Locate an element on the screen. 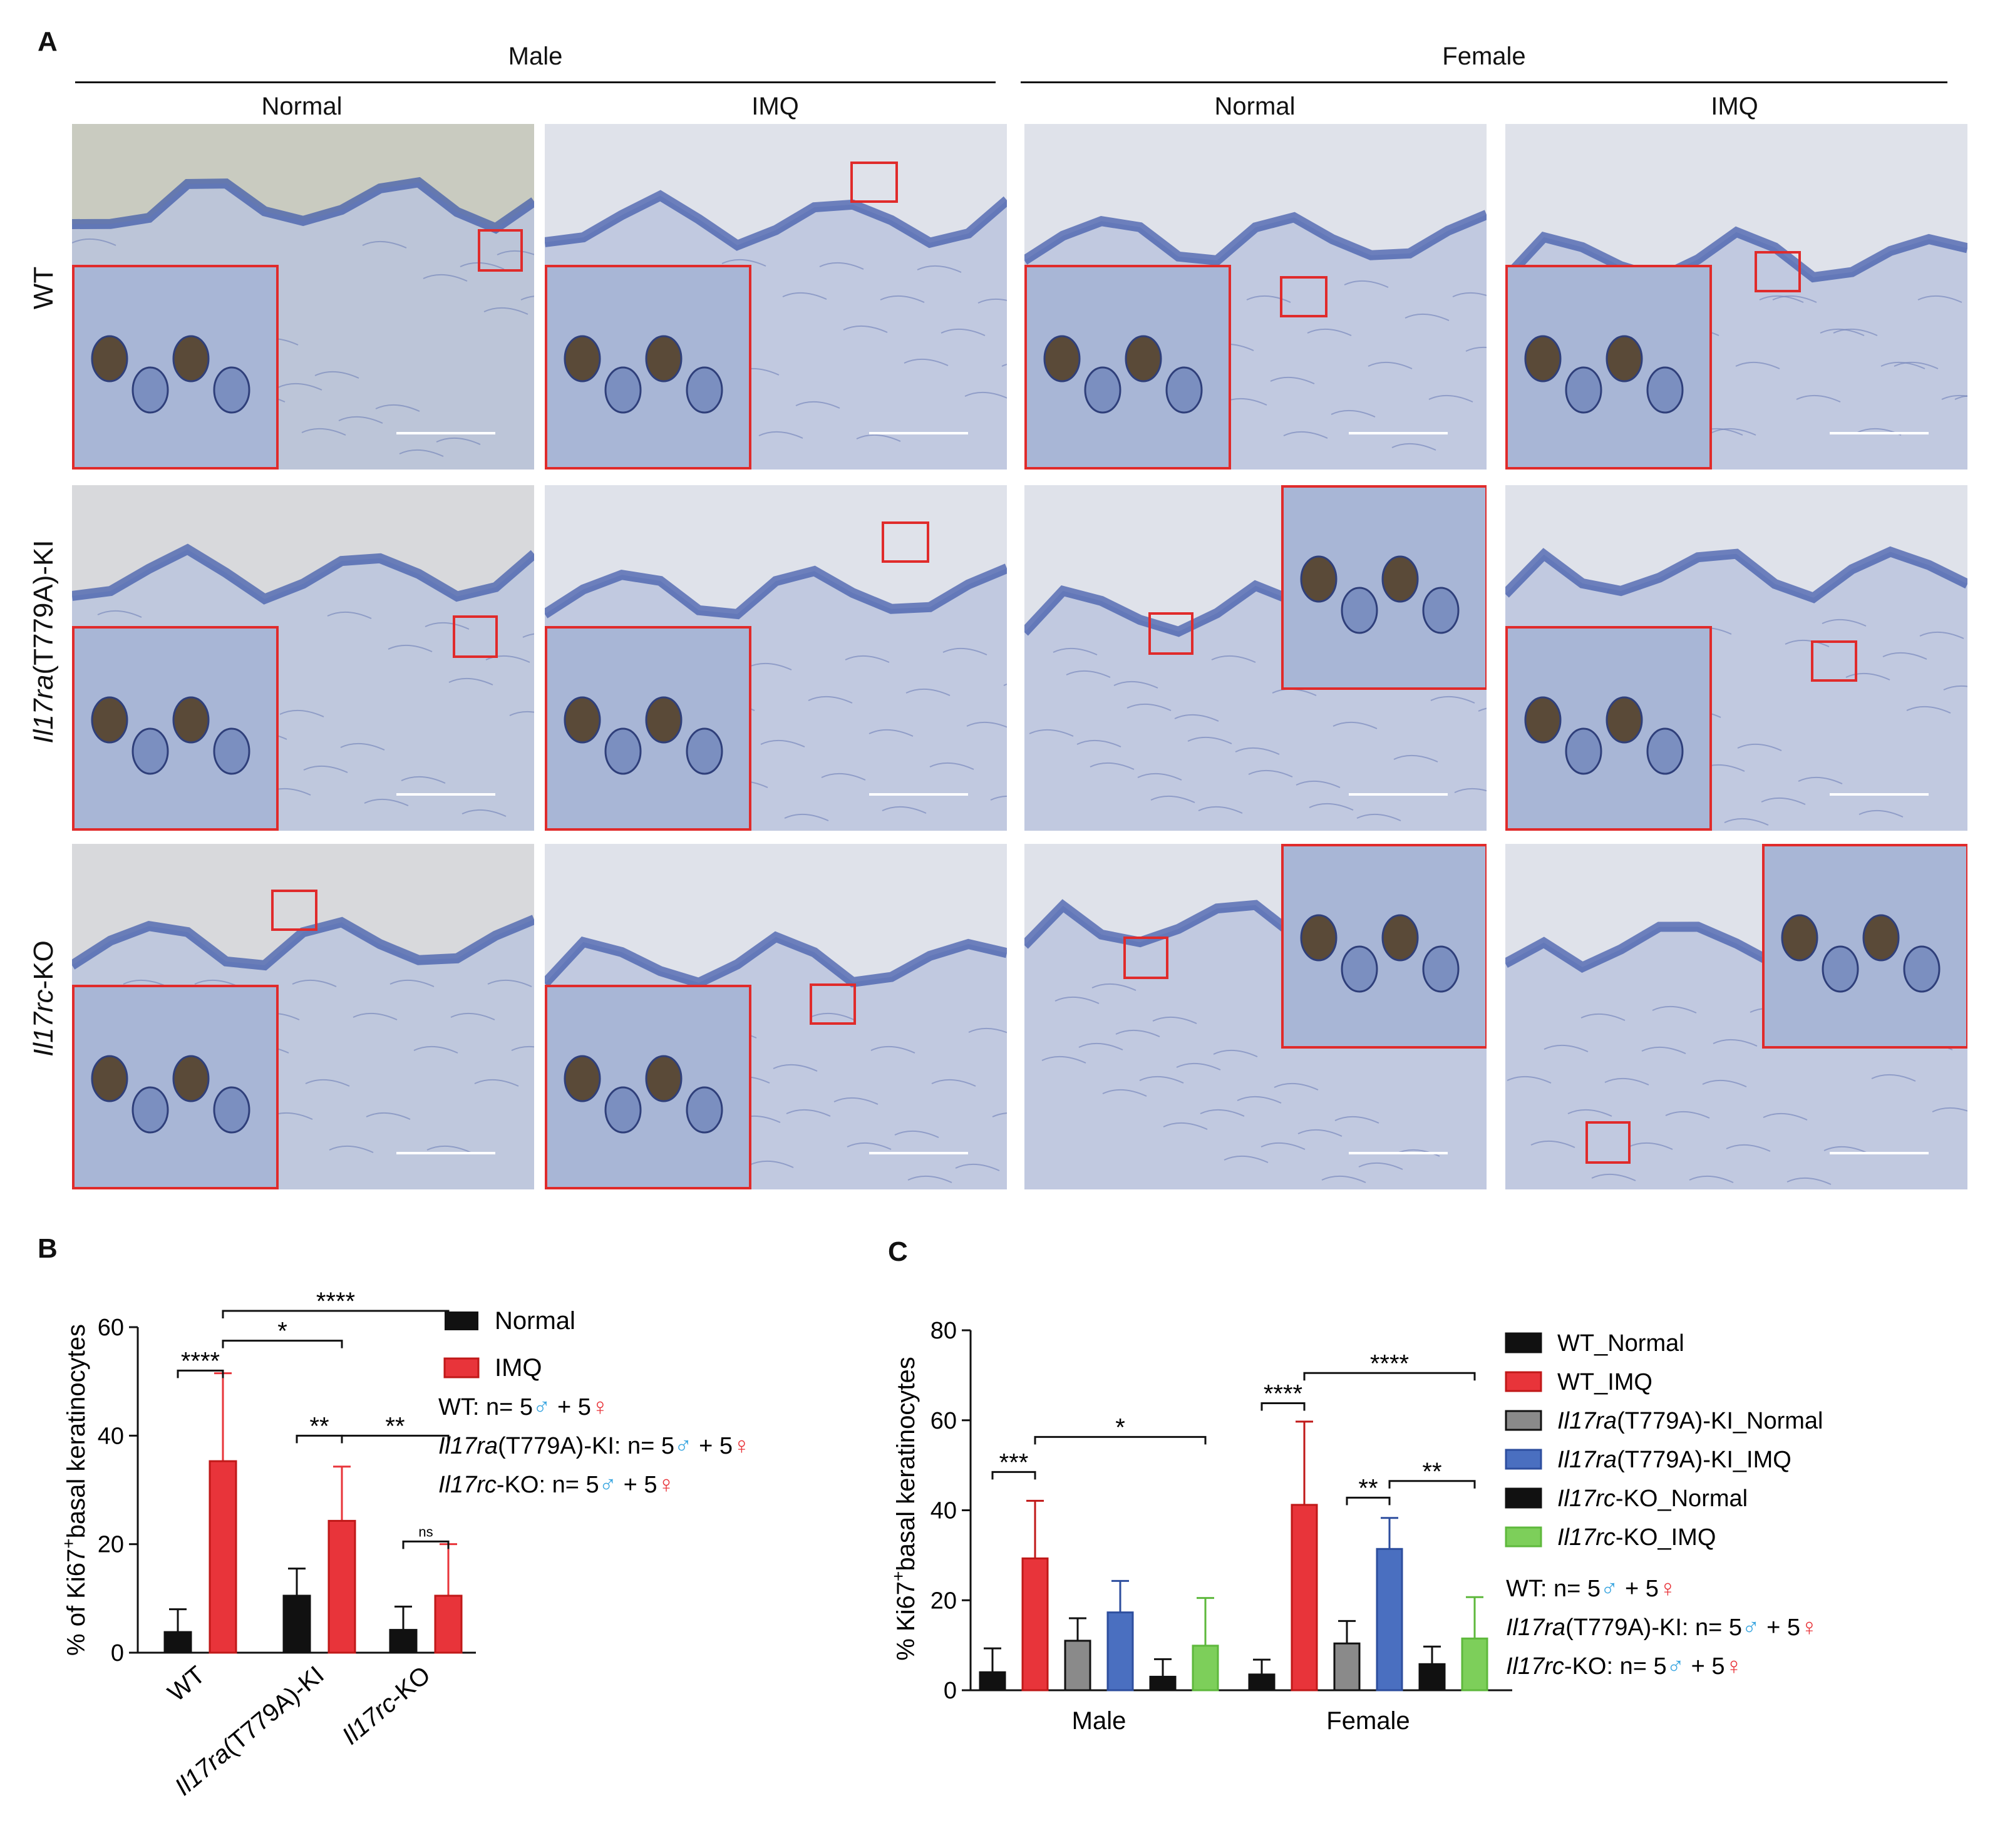  significance-bracket-label: * is located at coordinates (1120, 1427).